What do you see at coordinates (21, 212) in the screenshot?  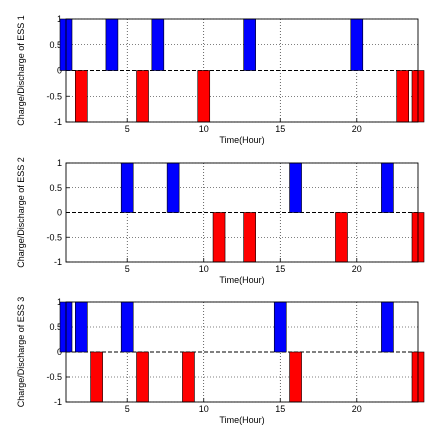 I see `y-axis-label: Charge/Discharge of ESS 2` at bounding box center [21, 212].